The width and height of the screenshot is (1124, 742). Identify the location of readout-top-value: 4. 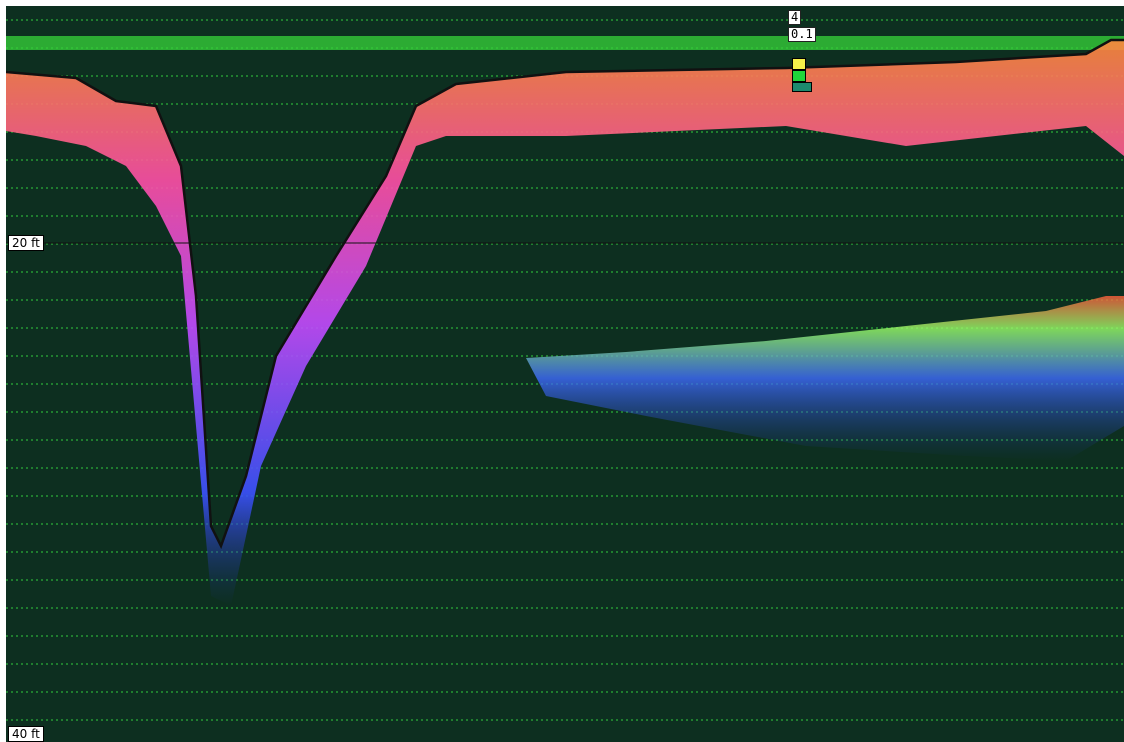
(795, 17).